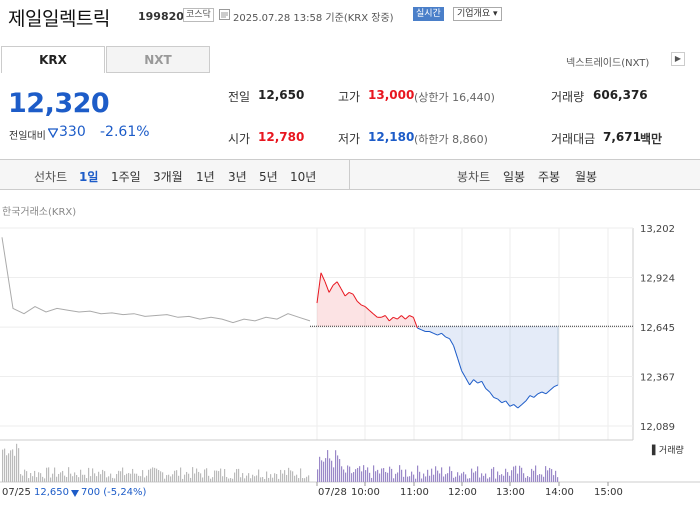 This screenshot has width=700, height=505. I want to click on candle-monthly: 월봉, so click(586, 177).